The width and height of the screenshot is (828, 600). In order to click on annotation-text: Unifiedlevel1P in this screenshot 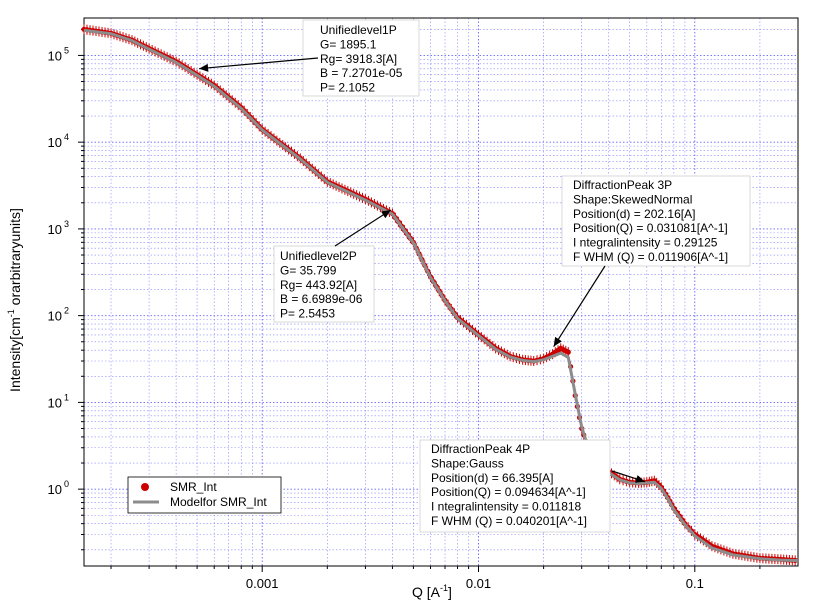, I will do `click(358, 30)`.